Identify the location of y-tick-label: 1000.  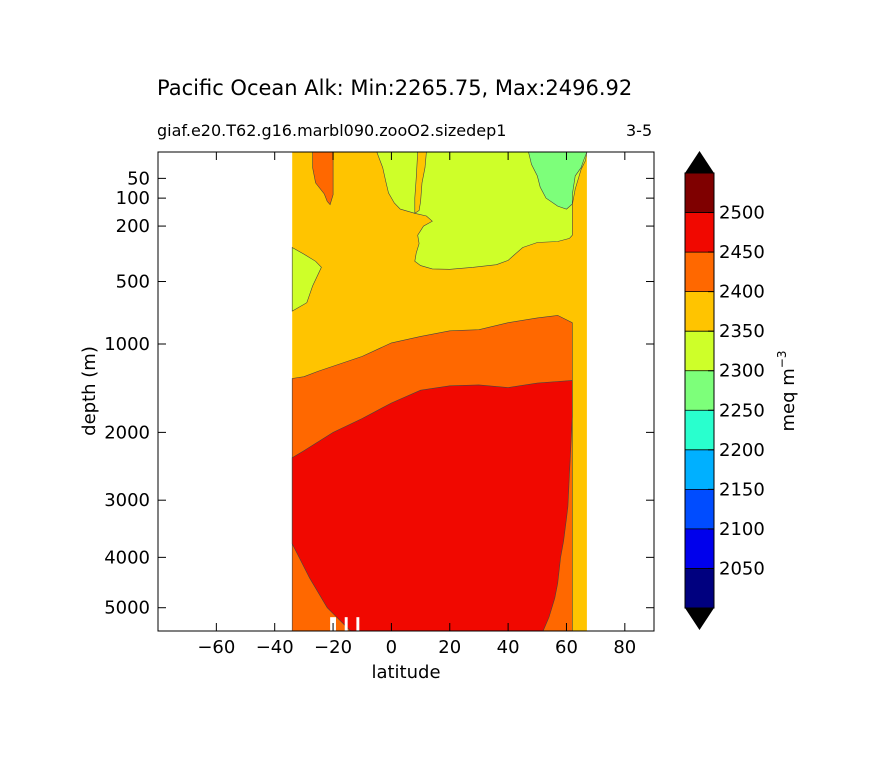
(127, 344).